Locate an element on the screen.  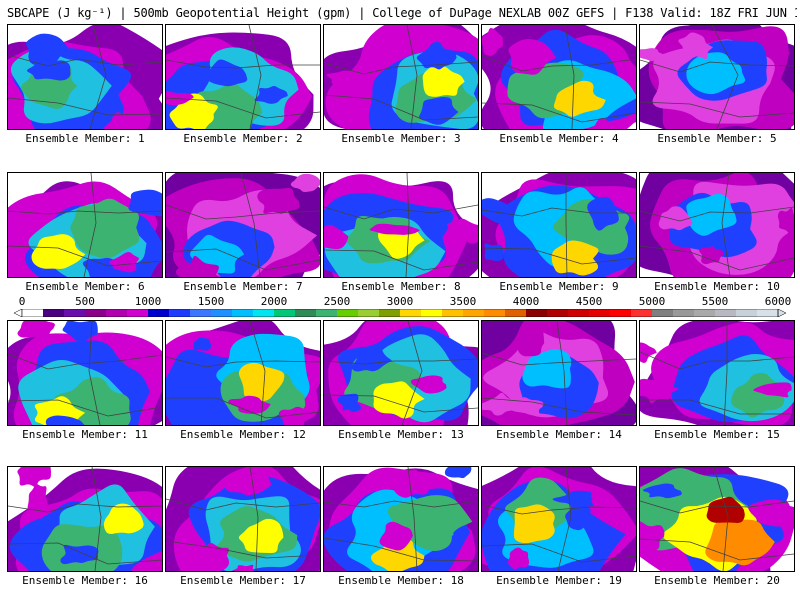
ensemble-member-label: Ensemble Member: 13 is located at coordinates (401, 434).